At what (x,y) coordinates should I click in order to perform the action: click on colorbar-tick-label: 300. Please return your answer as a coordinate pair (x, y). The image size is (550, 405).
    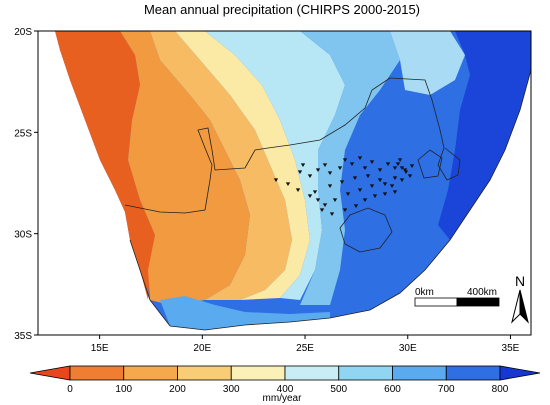
    Looking at the image, I should click on (231, 389).